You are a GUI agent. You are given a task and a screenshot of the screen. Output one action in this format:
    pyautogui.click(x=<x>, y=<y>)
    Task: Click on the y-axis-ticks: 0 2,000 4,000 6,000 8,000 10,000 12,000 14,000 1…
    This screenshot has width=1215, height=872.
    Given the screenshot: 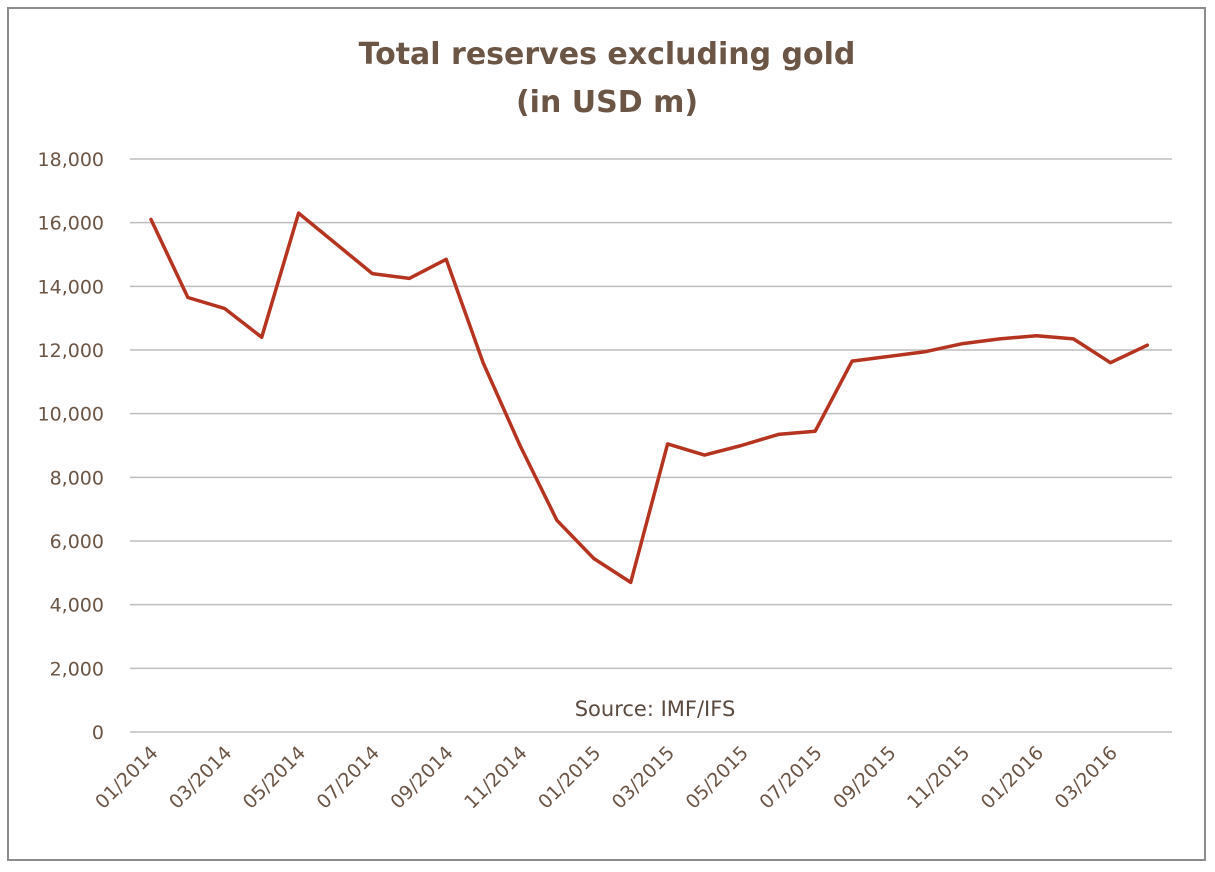 What is the action you would take?
    pyautogui.click(x=71, y=446)
    